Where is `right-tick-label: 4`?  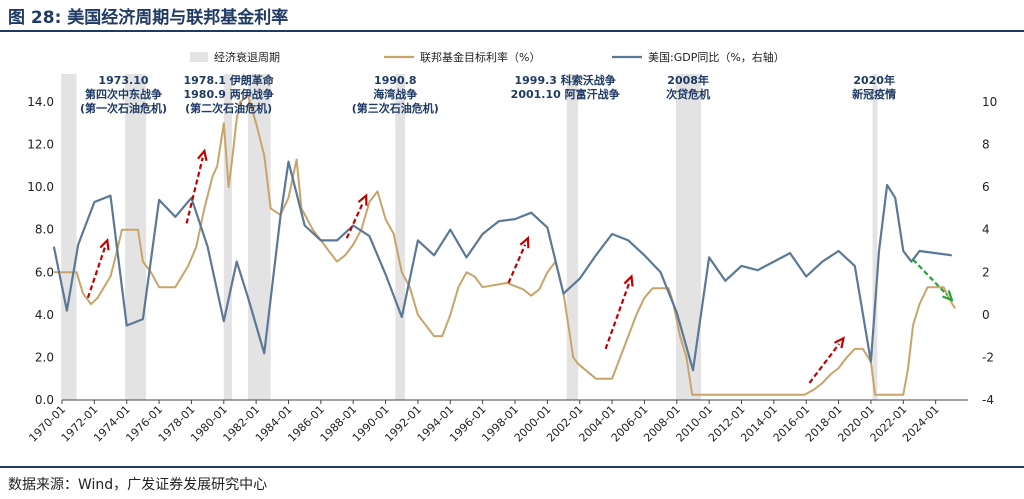
right-tick-label: 4 is located at coordinates (986, 230).